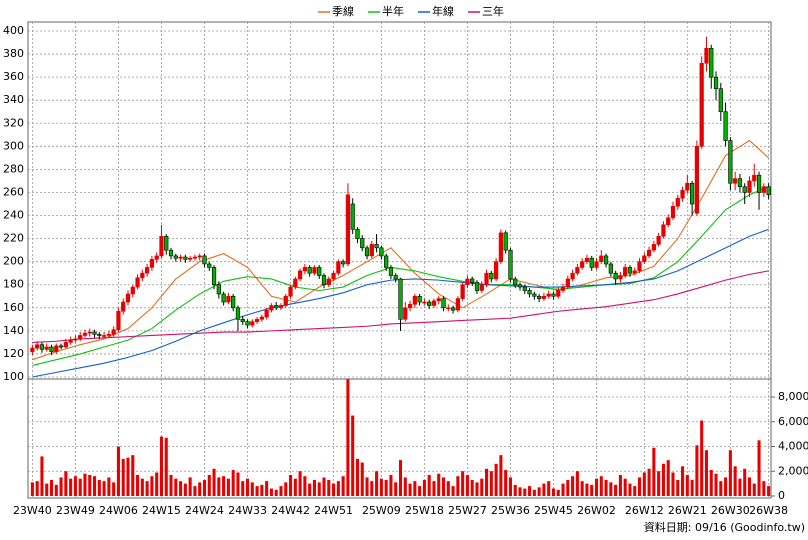 This screenshot has width=808, height=540. I want to click on x-tick-label: 24W51, so click(333, 510).